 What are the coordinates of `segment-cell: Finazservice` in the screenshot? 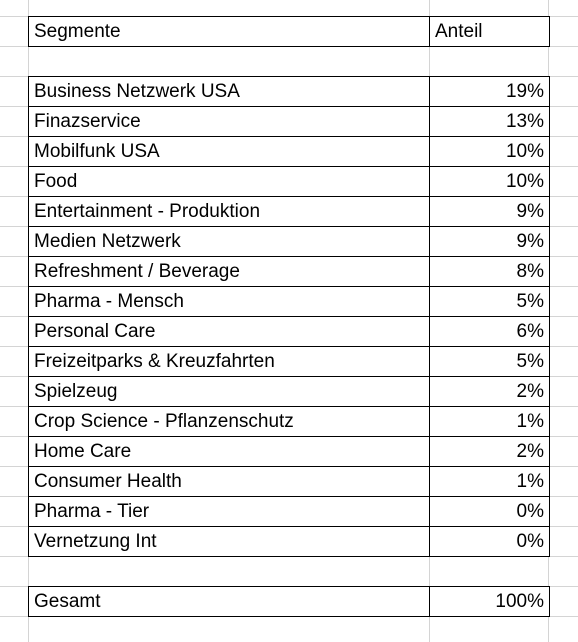 It's located at (229, 121).